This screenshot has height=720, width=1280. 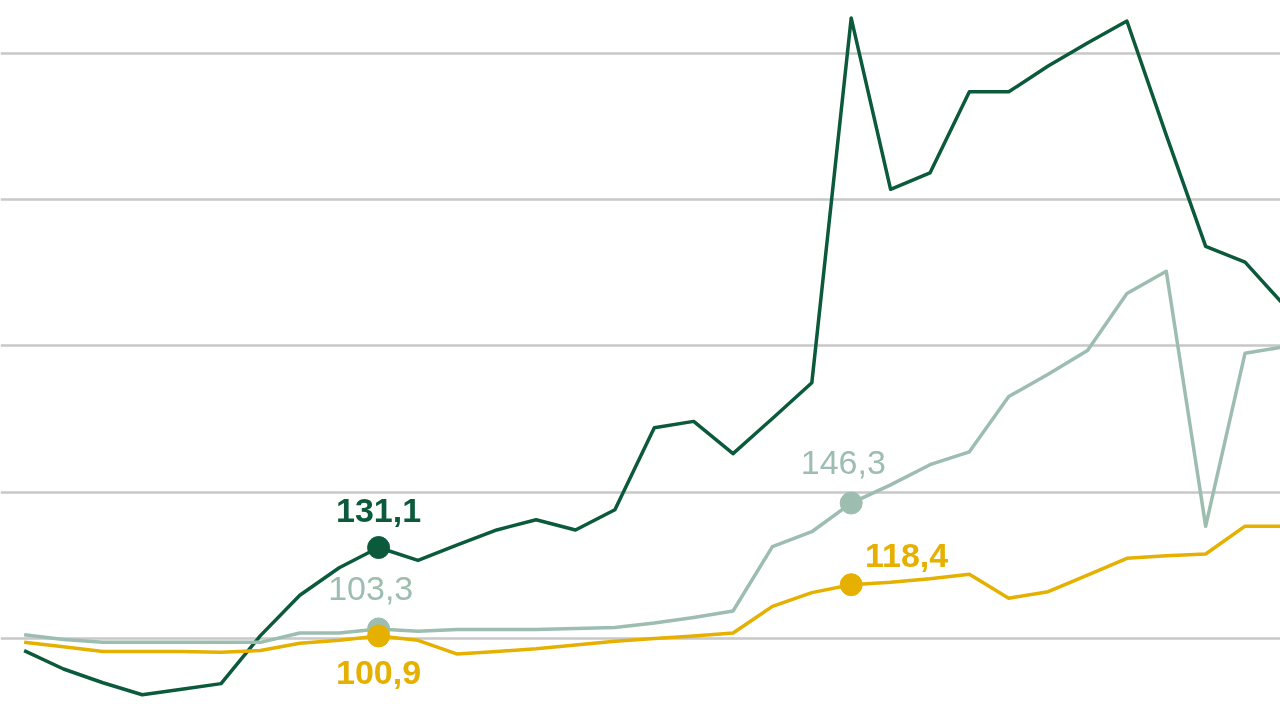 What do you see at coordinates (379, 672) in the screenshot?
I see `data-label: 100,9` at bounding box center [379, 672].